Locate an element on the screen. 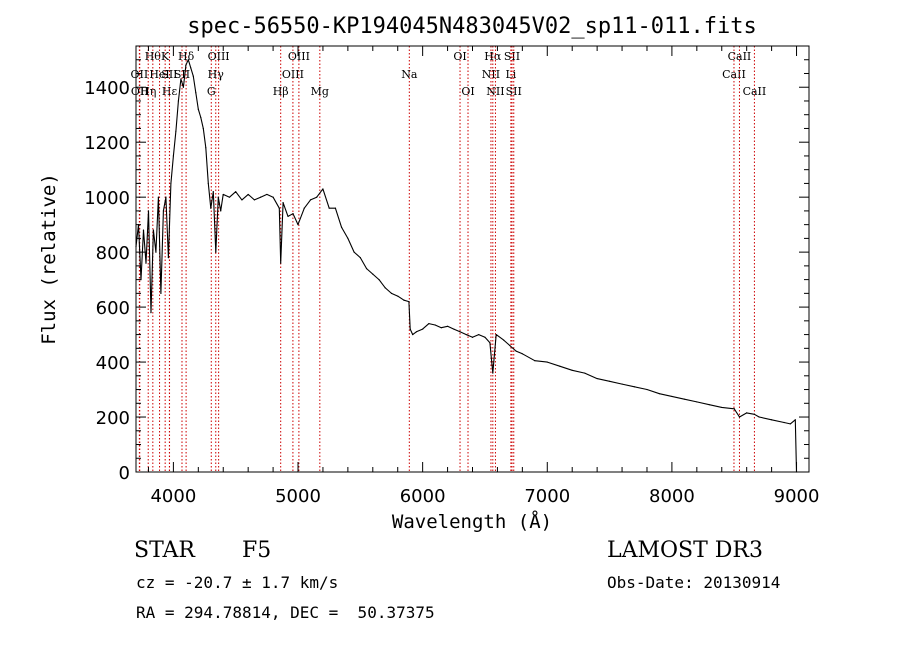 This screenshot has height=649, width=900. line-label-14: OIII is located at coordinates (293, 74).